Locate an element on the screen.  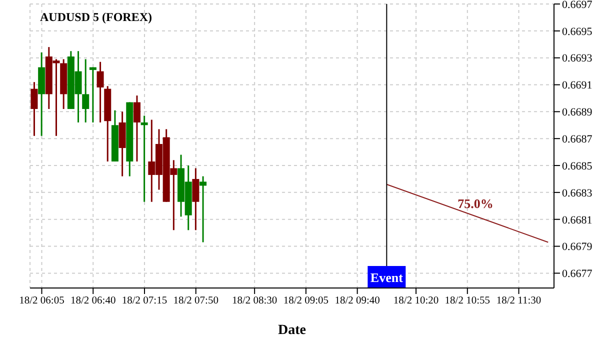
y-tick-label: 0.6685 is located at coordinates (577, 166).